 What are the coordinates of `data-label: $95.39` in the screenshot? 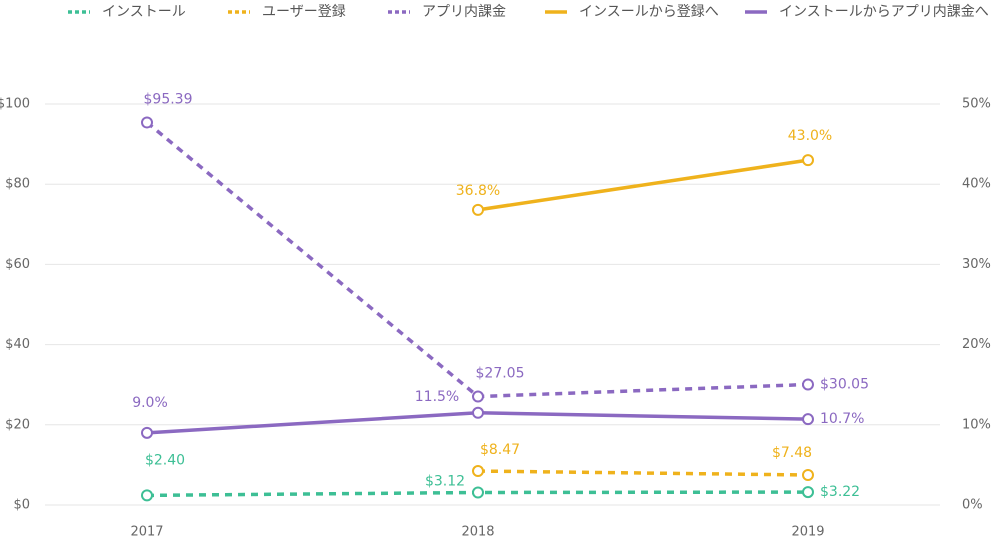 It's located at (168, 99).